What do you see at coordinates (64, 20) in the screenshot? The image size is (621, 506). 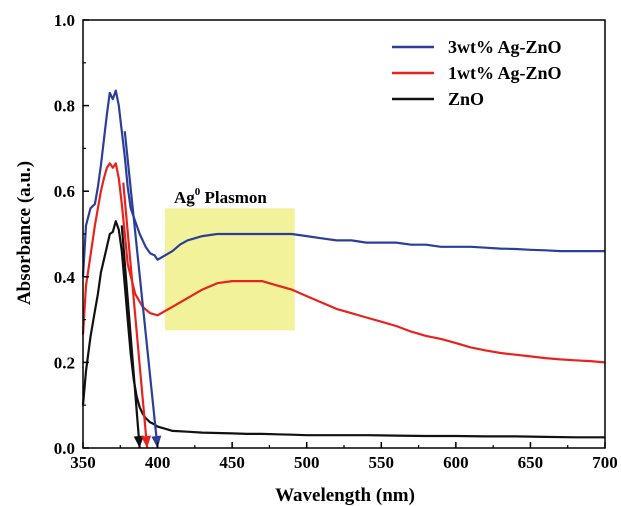 I see `y-tick-label: 1.0` at bounding box center [64, 20].